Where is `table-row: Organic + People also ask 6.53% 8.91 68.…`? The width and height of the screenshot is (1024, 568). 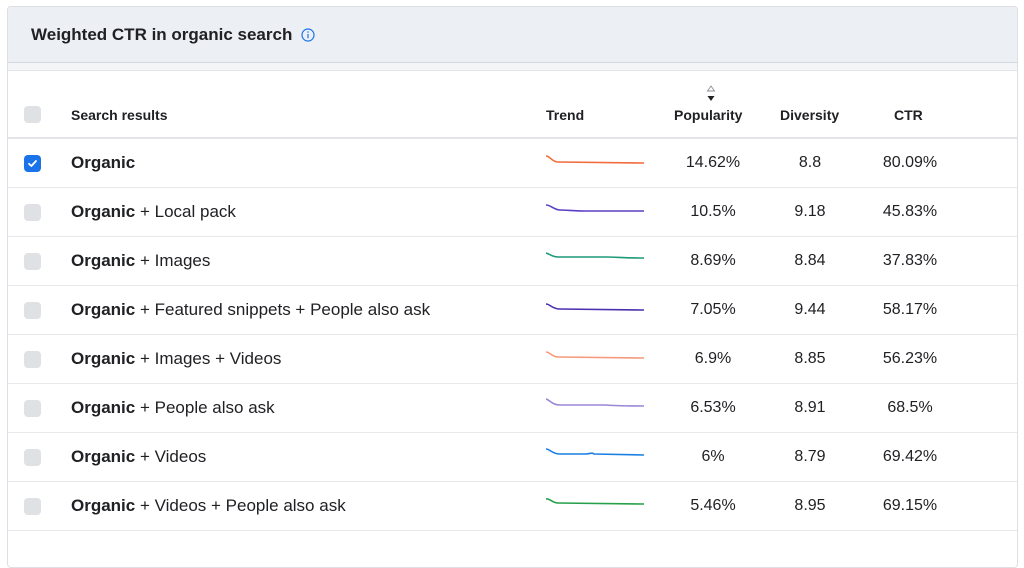
table-row: Organic + People also ask 6.53% 8.91 68.… is located at coordinates (512, 408).